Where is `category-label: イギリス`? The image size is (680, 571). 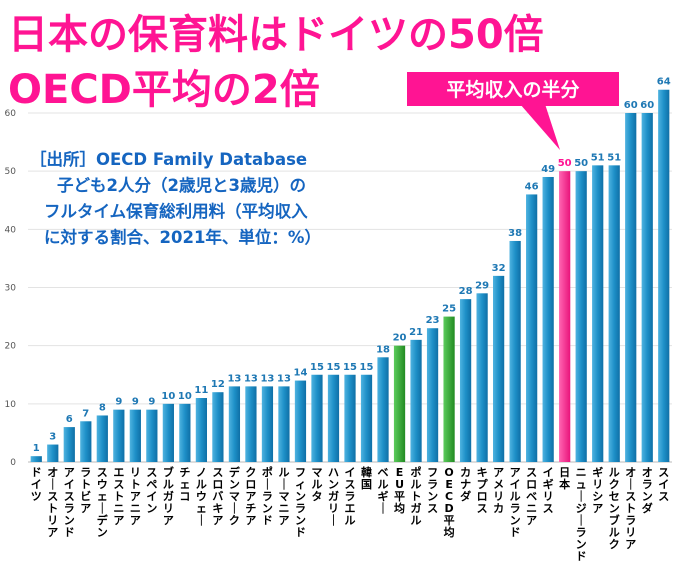 category-label: イギリス is located at coordinates (548, 490).